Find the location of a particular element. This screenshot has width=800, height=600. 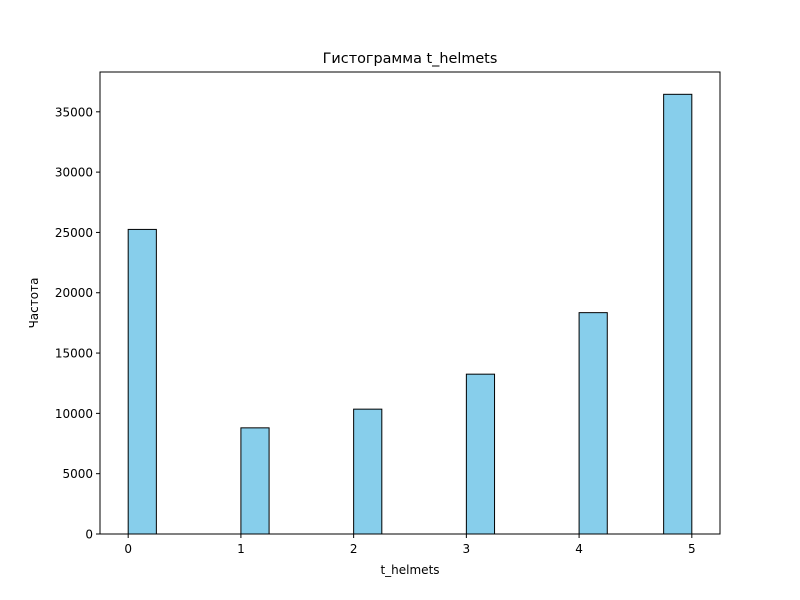

x-tick-label-5: 5 is located at coordinates (692, 549).